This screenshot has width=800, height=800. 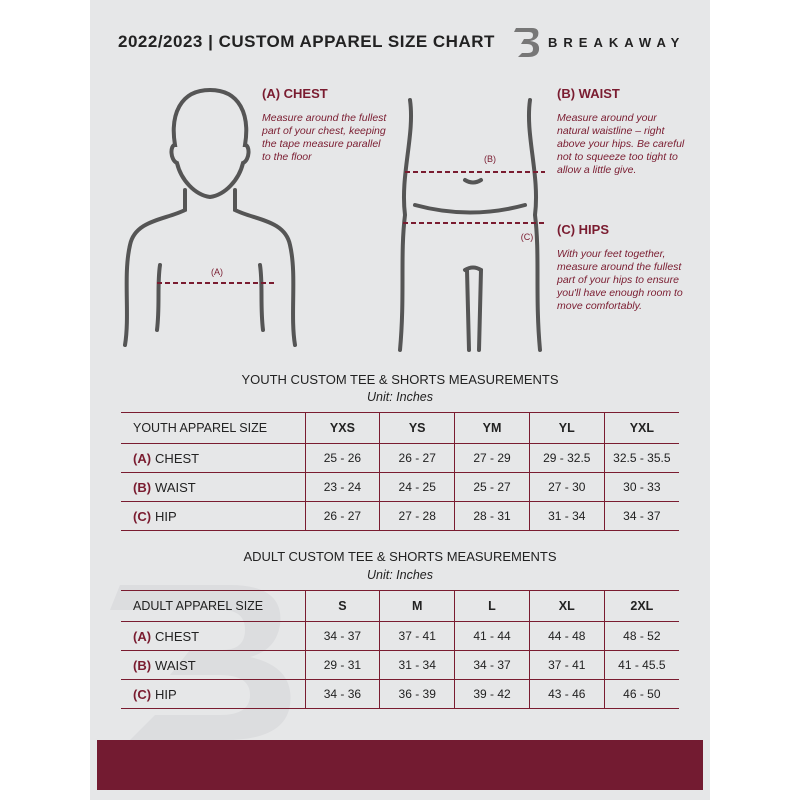 What do you see at coordinates (399, 397) in the screenshot?
I see `youth-unit: Unit: Inches` at bounding box center [399, 397].